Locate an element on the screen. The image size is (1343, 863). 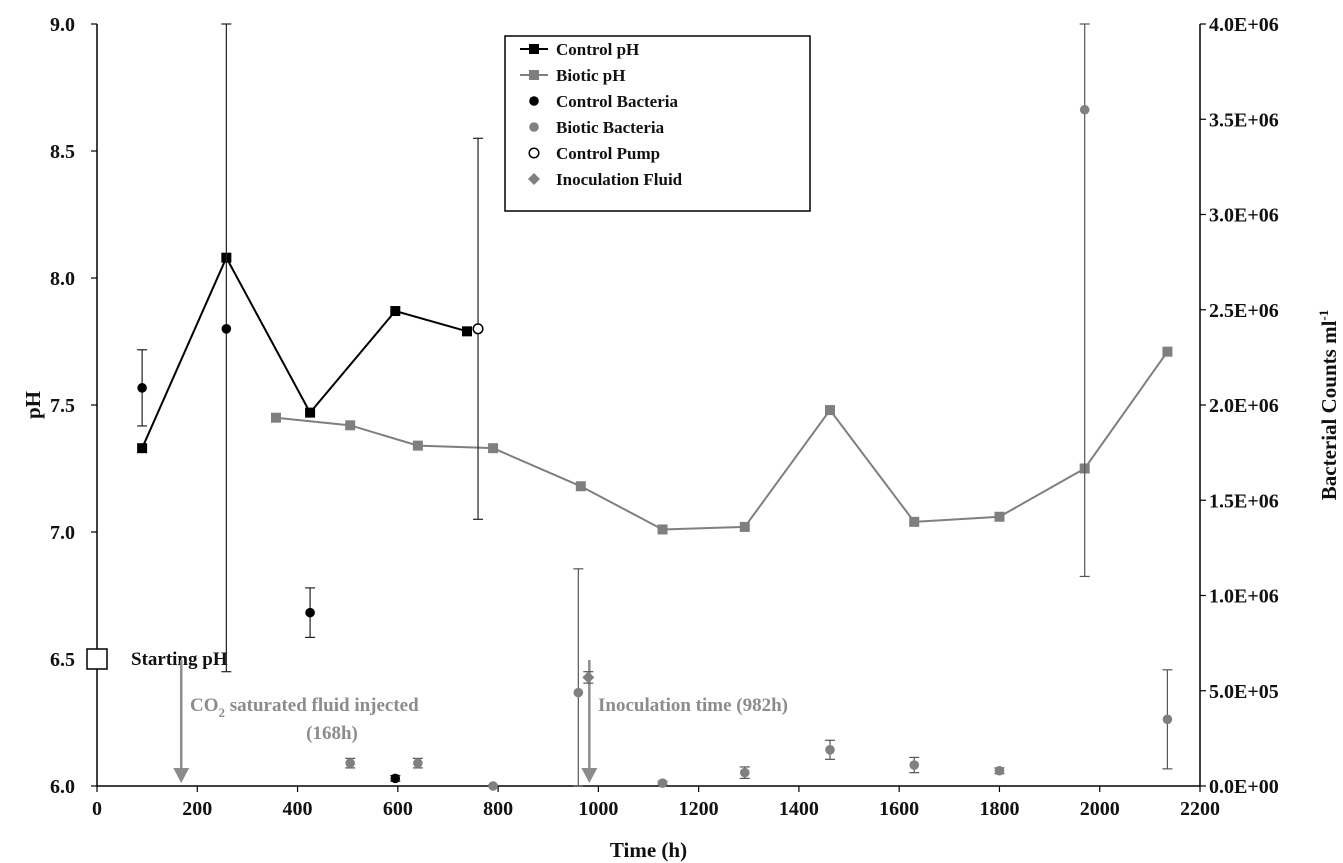
y2-tick-label: 0.0E+00 is located at coordinates (1244, 787).